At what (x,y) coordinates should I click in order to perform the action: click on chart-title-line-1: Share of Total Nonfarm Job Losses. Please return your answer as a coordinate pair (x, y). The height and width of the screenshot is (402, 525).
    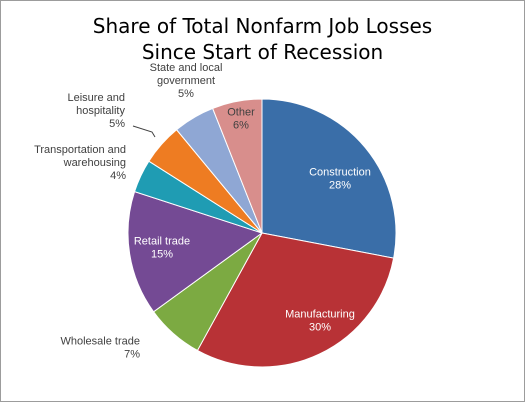
    Looking at the image, I should click on (262, 26).